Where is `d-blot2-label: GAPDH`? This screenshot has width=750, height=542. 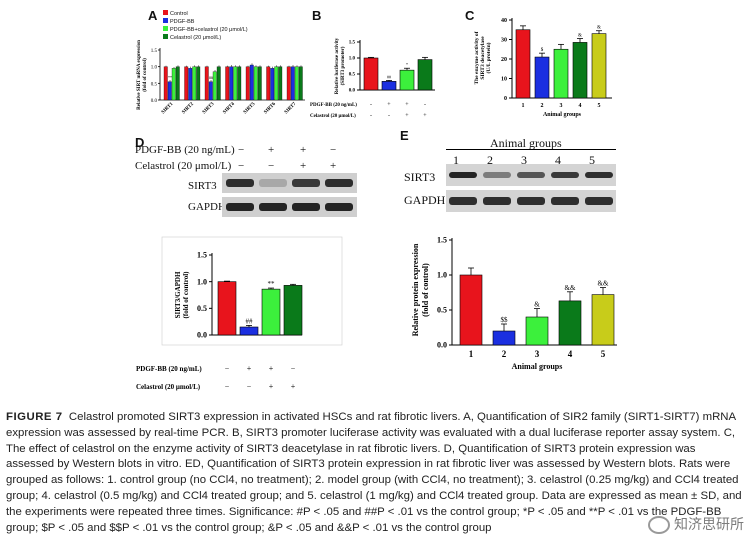 d-blot2-label: GAPDH is located at coordinates (207, 207).